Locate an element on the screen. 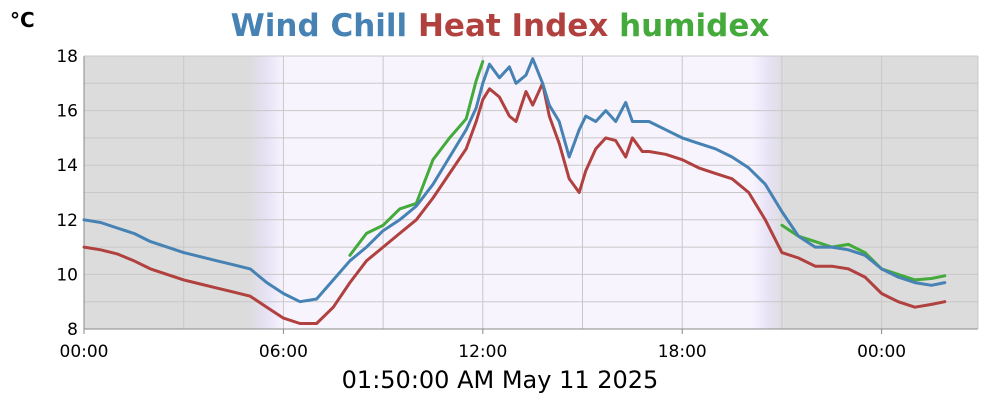 The width and height of the screenshot is (1000, 400). chart-title: Wind Chill Heat Index humidex is located at coordinates (500, 26).